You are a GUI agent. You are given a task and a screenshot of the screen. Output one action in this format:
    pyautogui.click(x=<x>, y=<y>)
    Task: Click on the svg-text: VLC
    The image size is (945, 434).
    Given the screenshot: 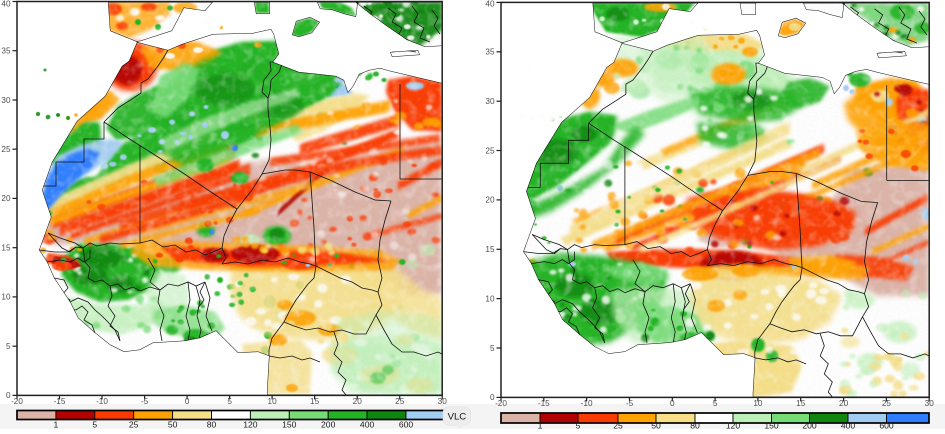 What is the action you would take?
    pyautogui.click(x=457, y=417)
    